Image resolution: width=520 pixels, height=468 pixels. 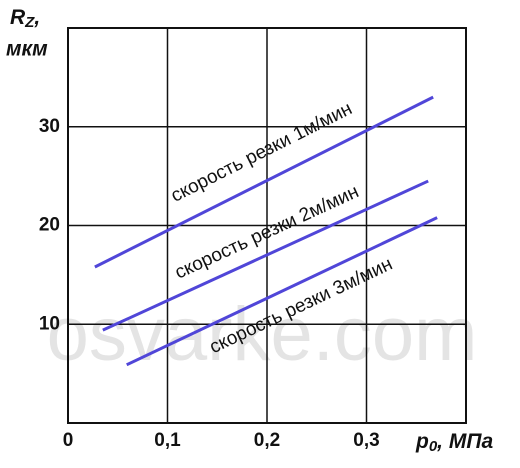 What do you see at coordinates (366, 440) in the screenshot?
I see `x-tick-label: 0,3` at bounding box center [366, 440].